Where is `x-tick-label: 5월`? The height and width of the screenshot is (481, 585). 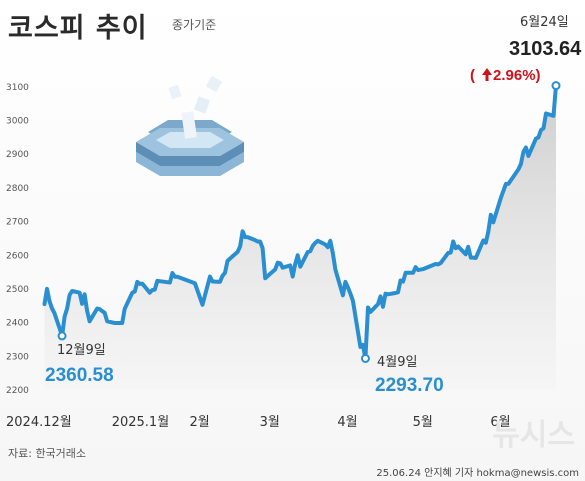
x-tick-label: 5월 is located at coordinates (423, 422).